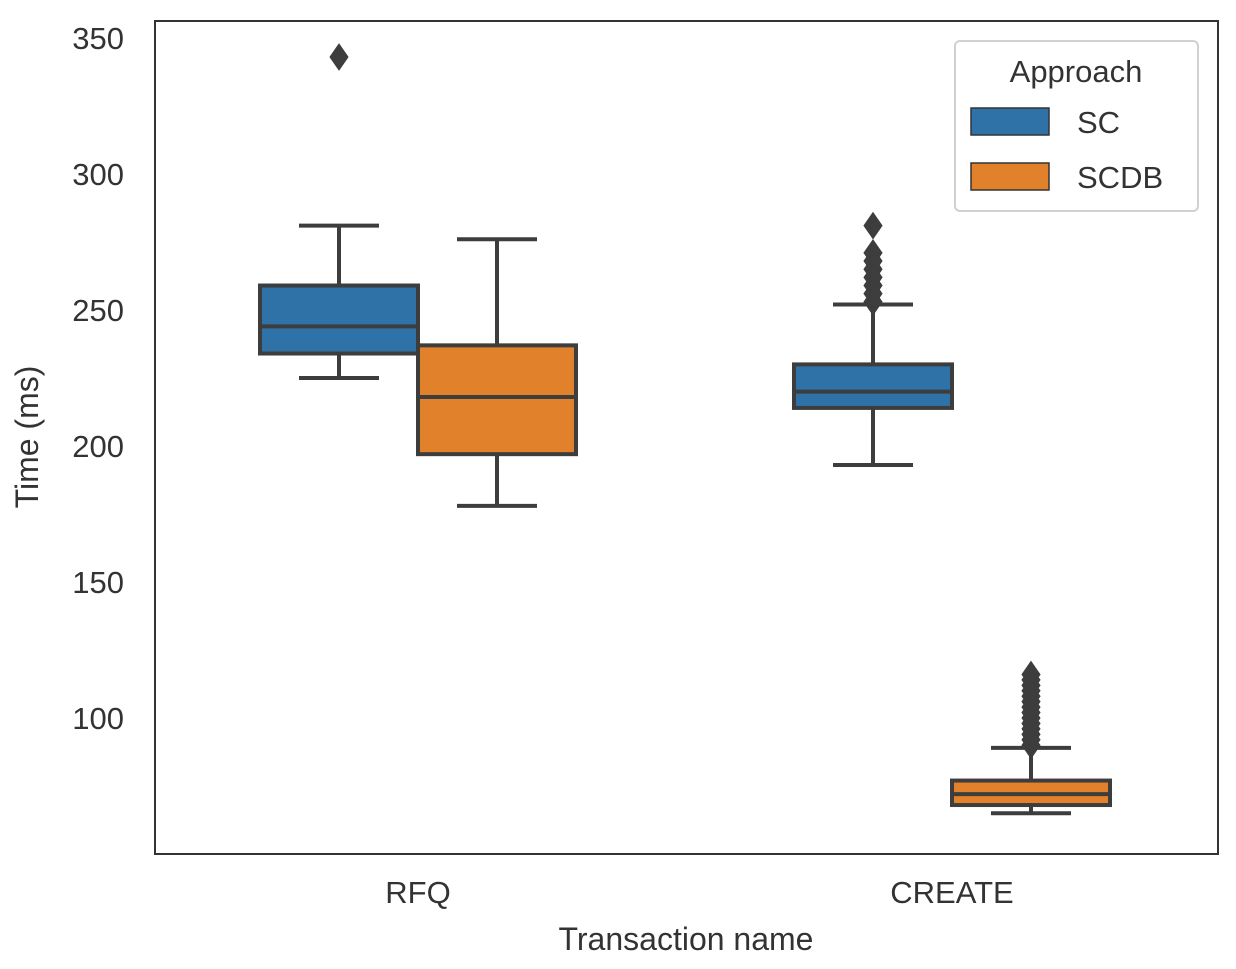 The height and width of the screenshot is (969, 1236). I want to click on y-tick-label: 300, so click(98, 174).